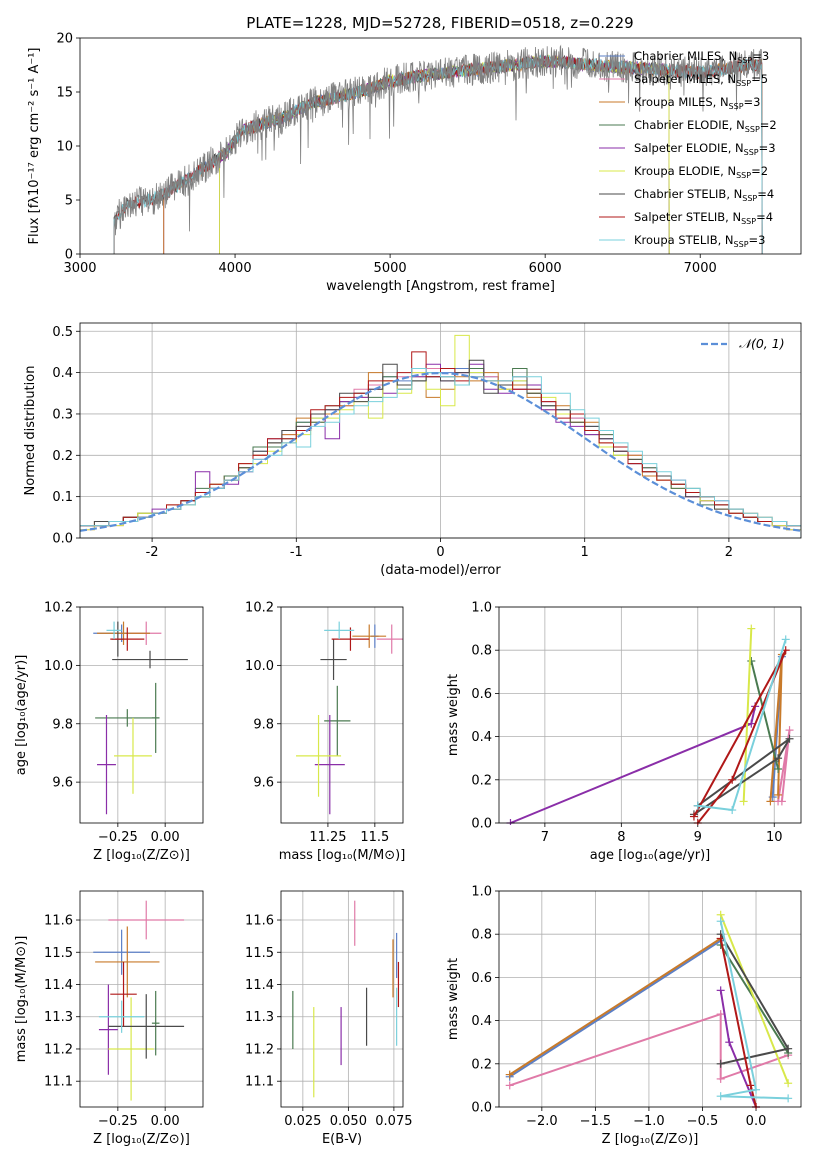 This screenshot has width=819, height=1170. I want to click on spectrum-legend-label: Salpeter ELODIE, NSSP=3, so click(705, 149).